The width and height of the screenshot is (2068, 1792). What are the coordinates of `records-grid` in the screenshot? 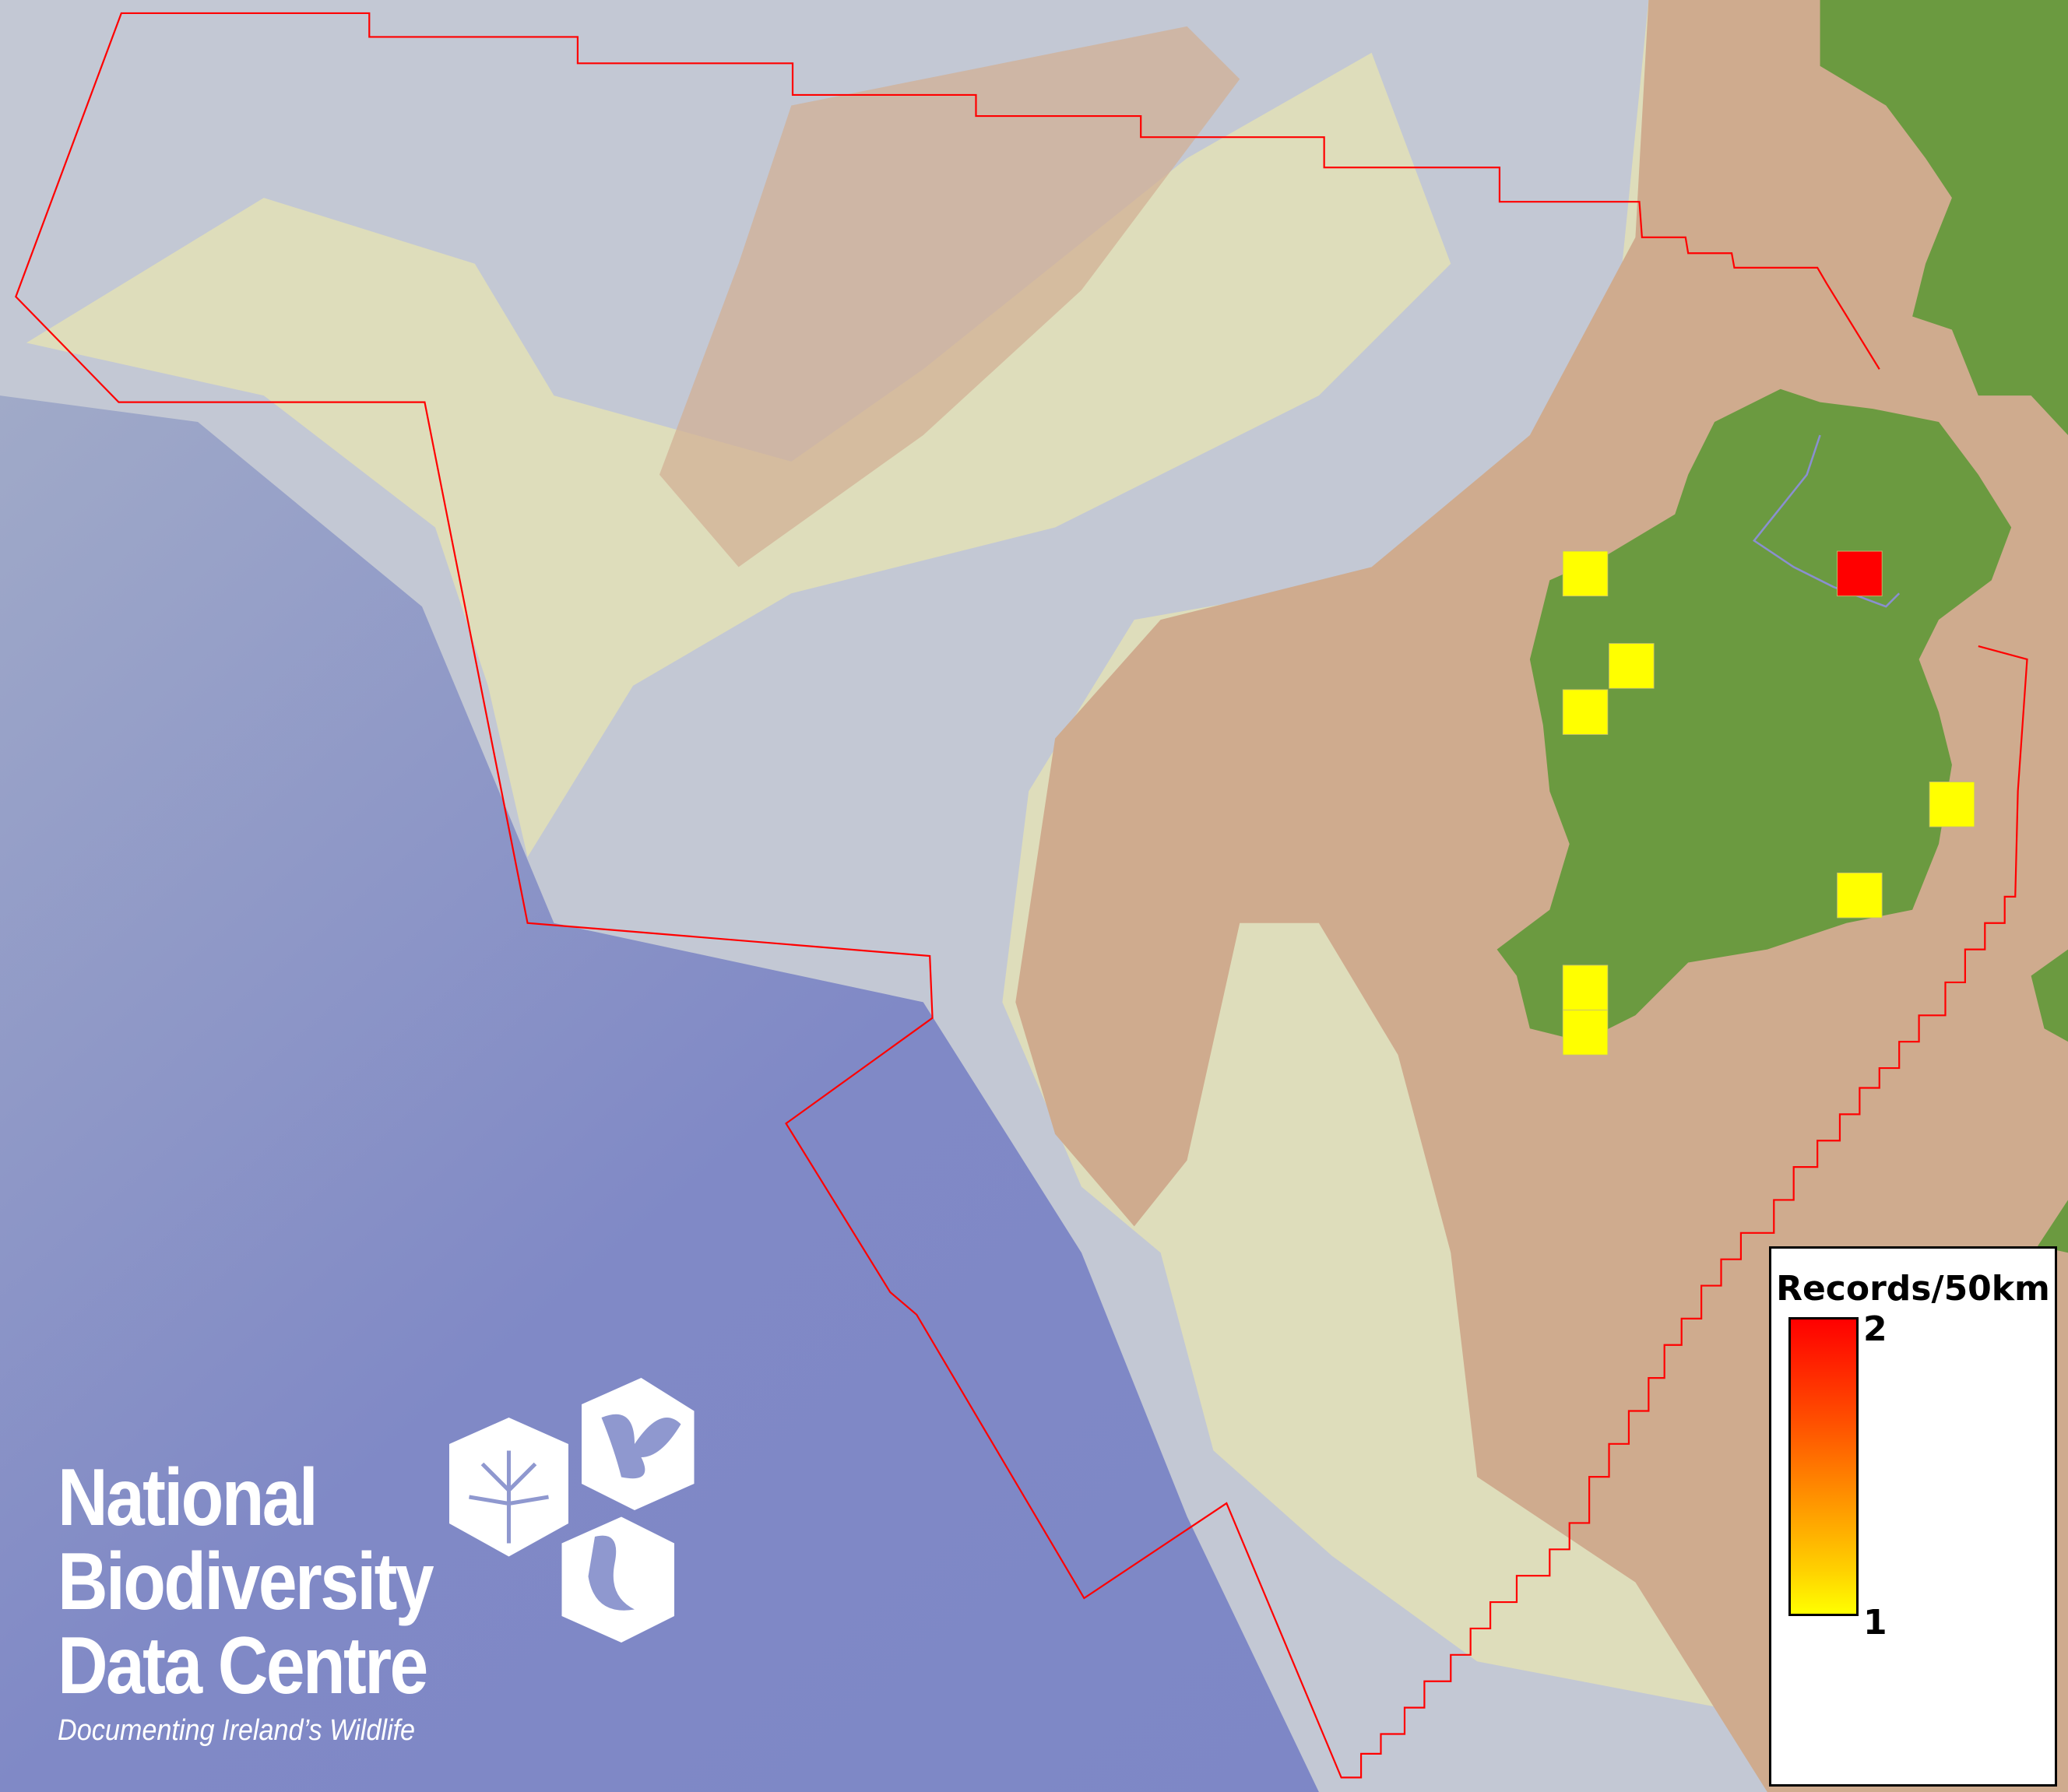 It's located at (1768, 803).